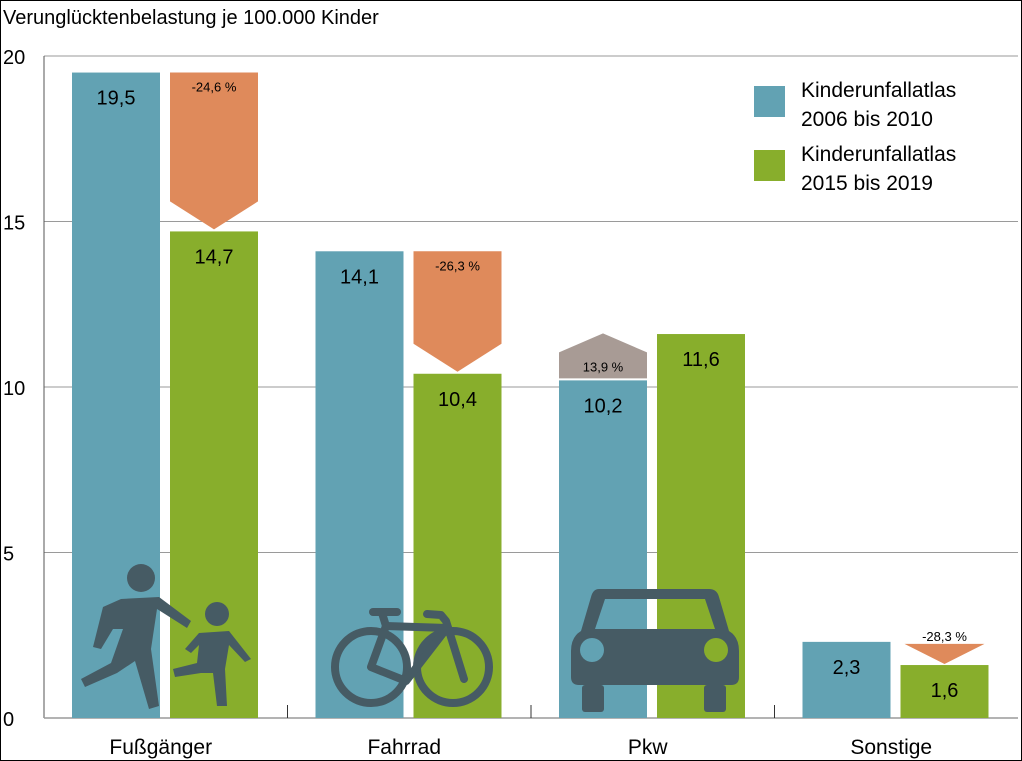 The image size is (1022, 761). Describe the element at coordinates (141, 578) in the screenshot. I see `adult-head` at that location.